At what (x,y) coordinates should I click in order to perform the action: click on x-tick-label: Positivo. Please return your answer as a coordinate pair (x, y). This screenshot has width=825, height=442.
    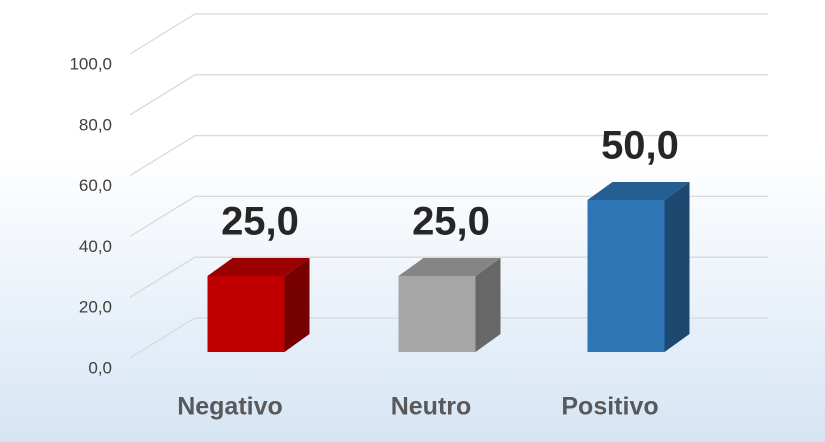
    Looking at the image, I should click on (609, 407).